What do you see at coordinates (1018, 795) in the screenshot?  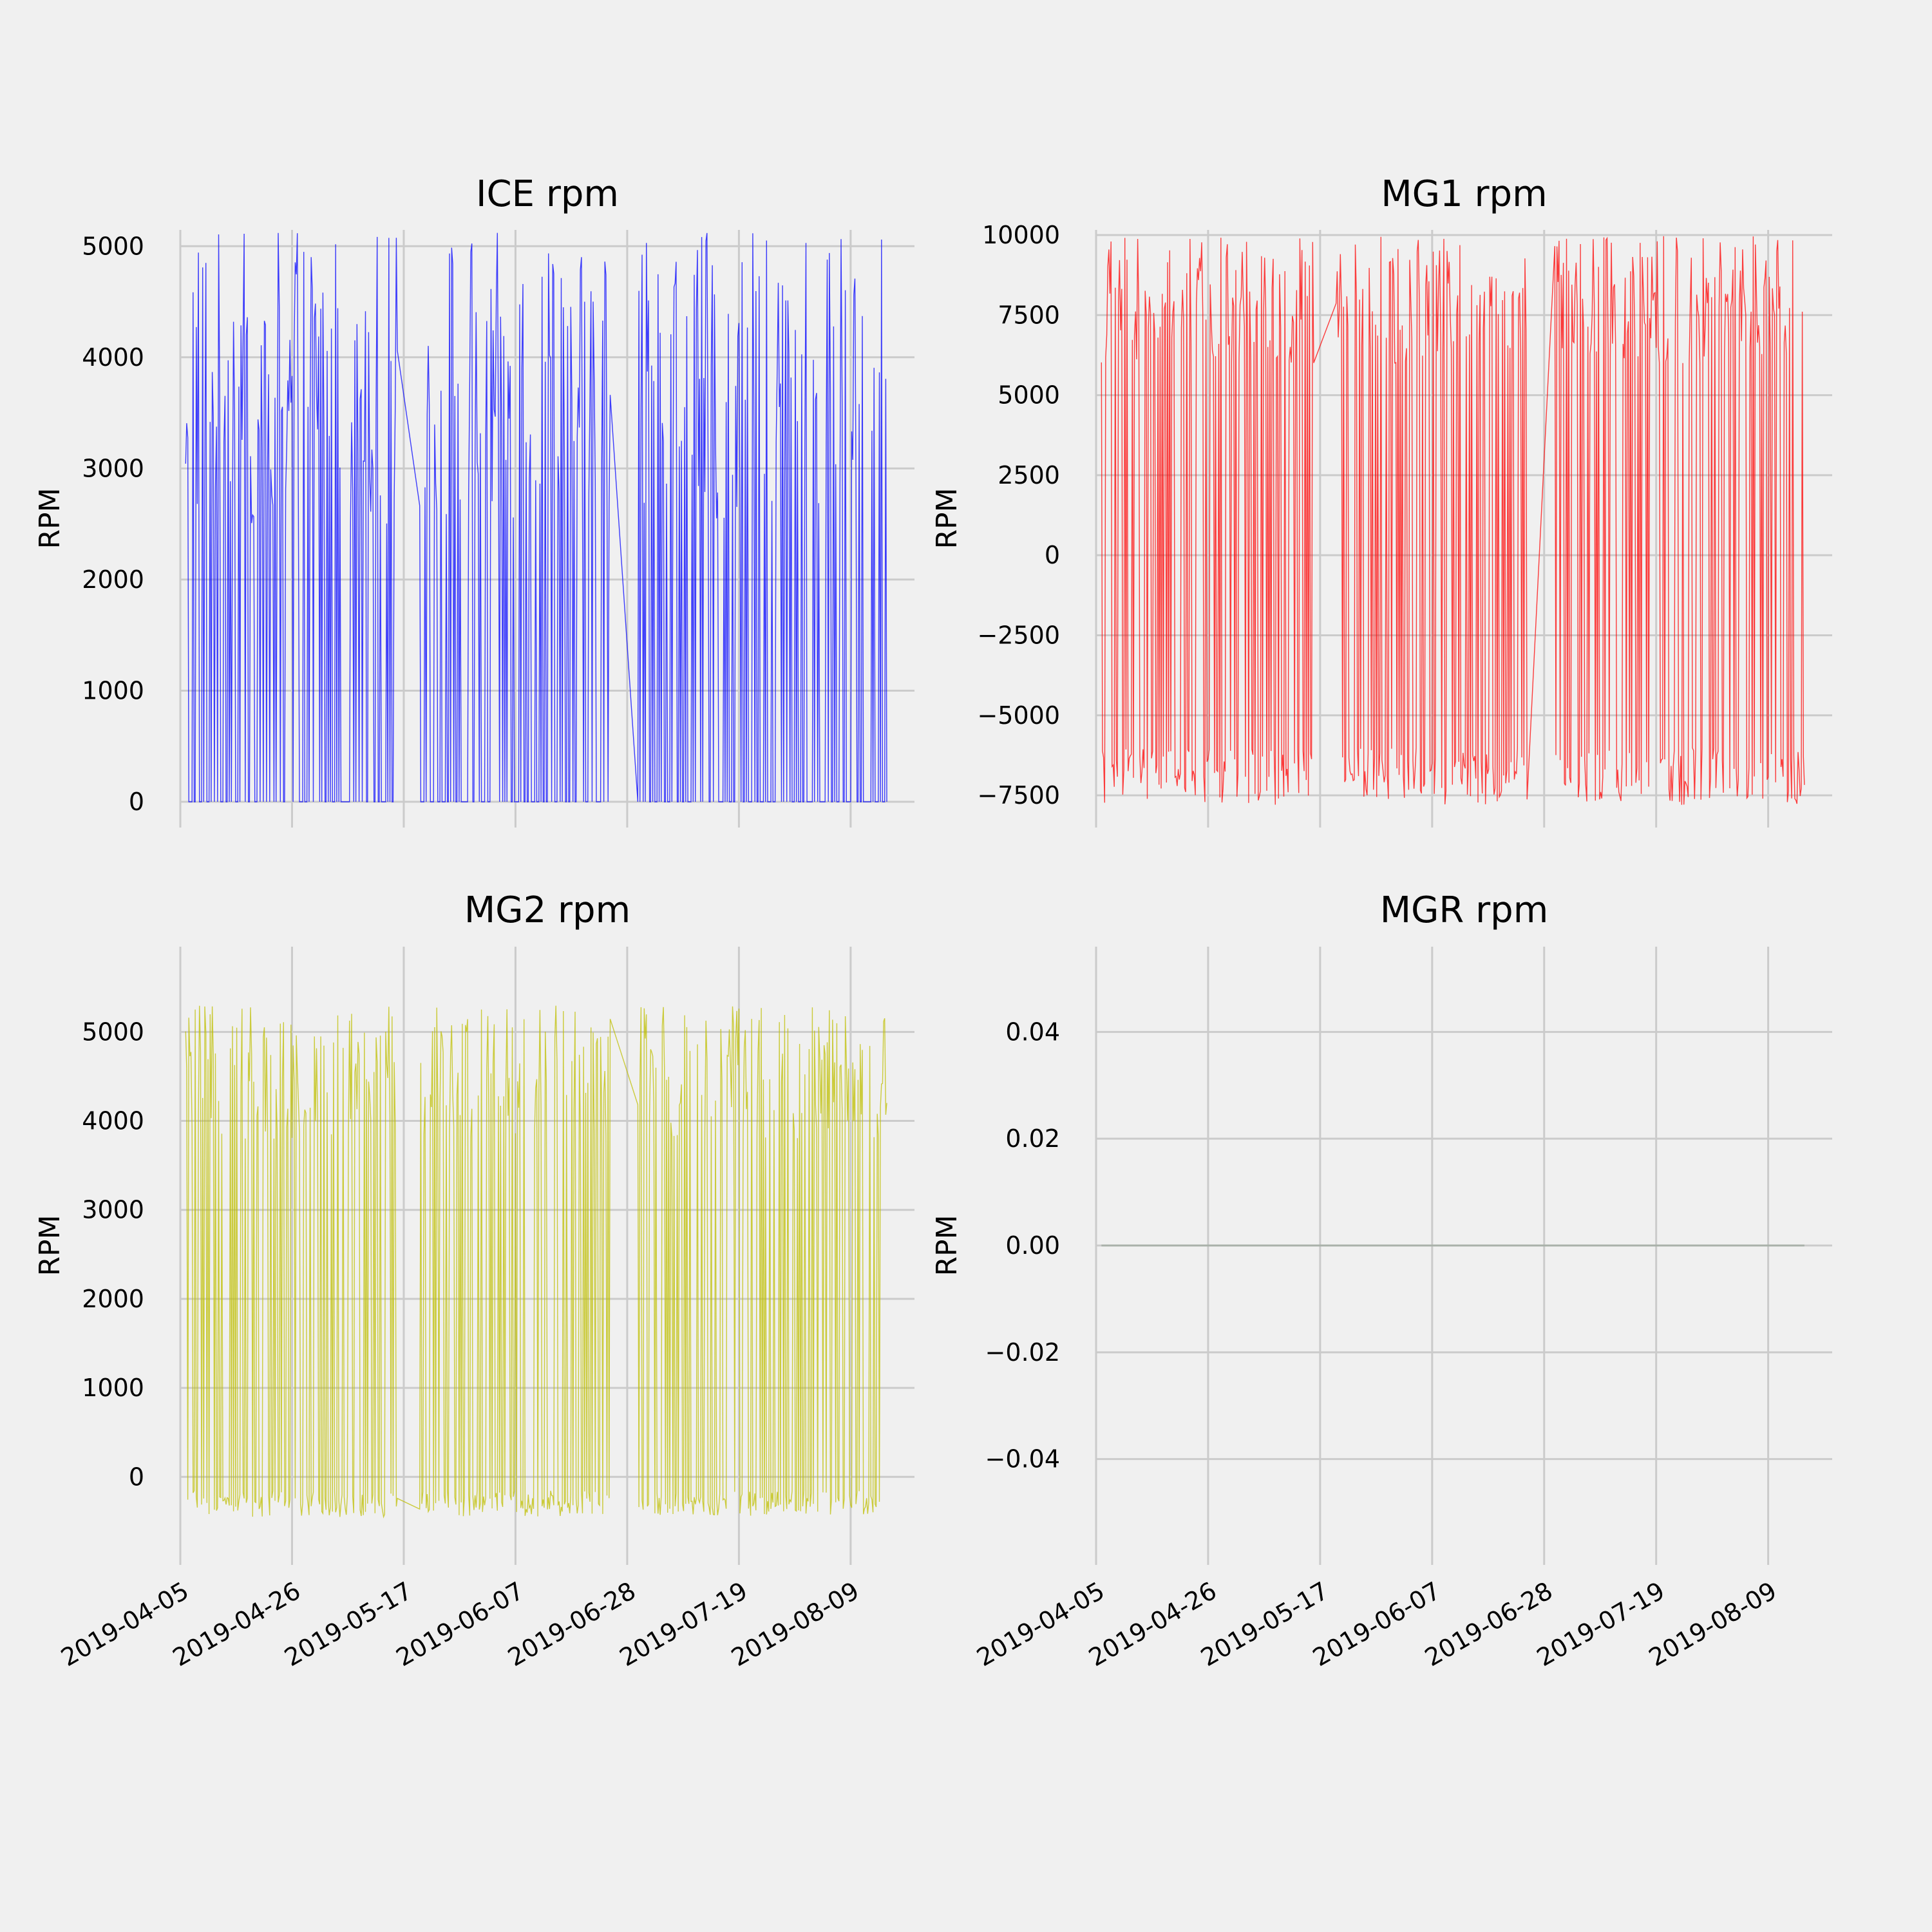 I see `y-tick-label: −7500` at bounding box center [1018, 795].